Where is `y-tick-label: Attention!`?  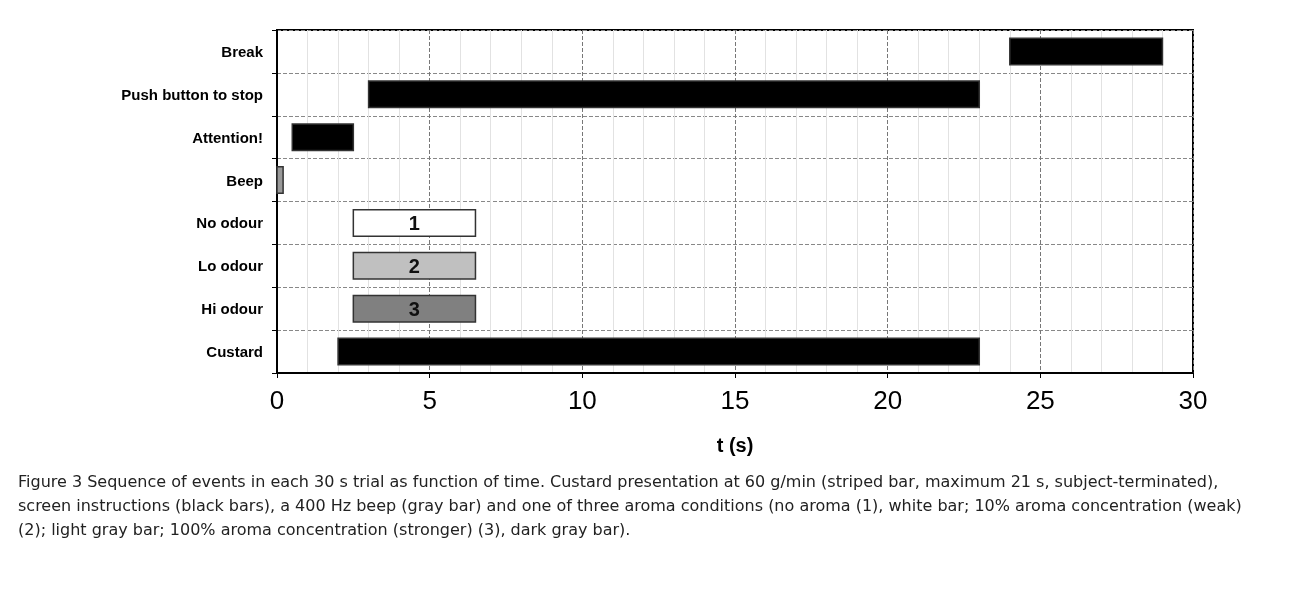 y-tick-label: Attention! is located at coordinates (227, 137).